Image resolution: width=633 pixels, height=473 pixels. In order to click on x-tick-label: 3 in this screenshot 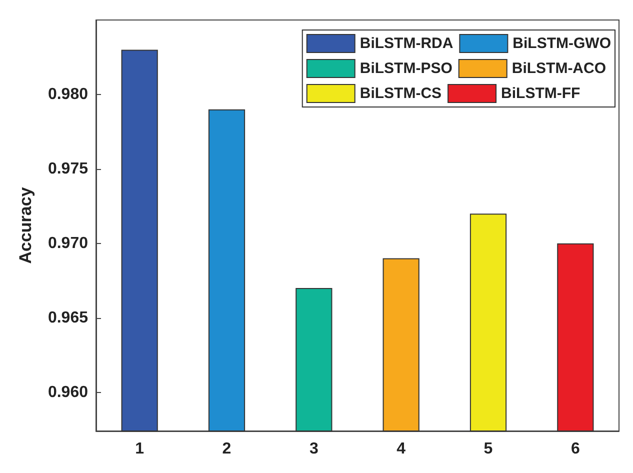, I will do `click(313, 449)`.